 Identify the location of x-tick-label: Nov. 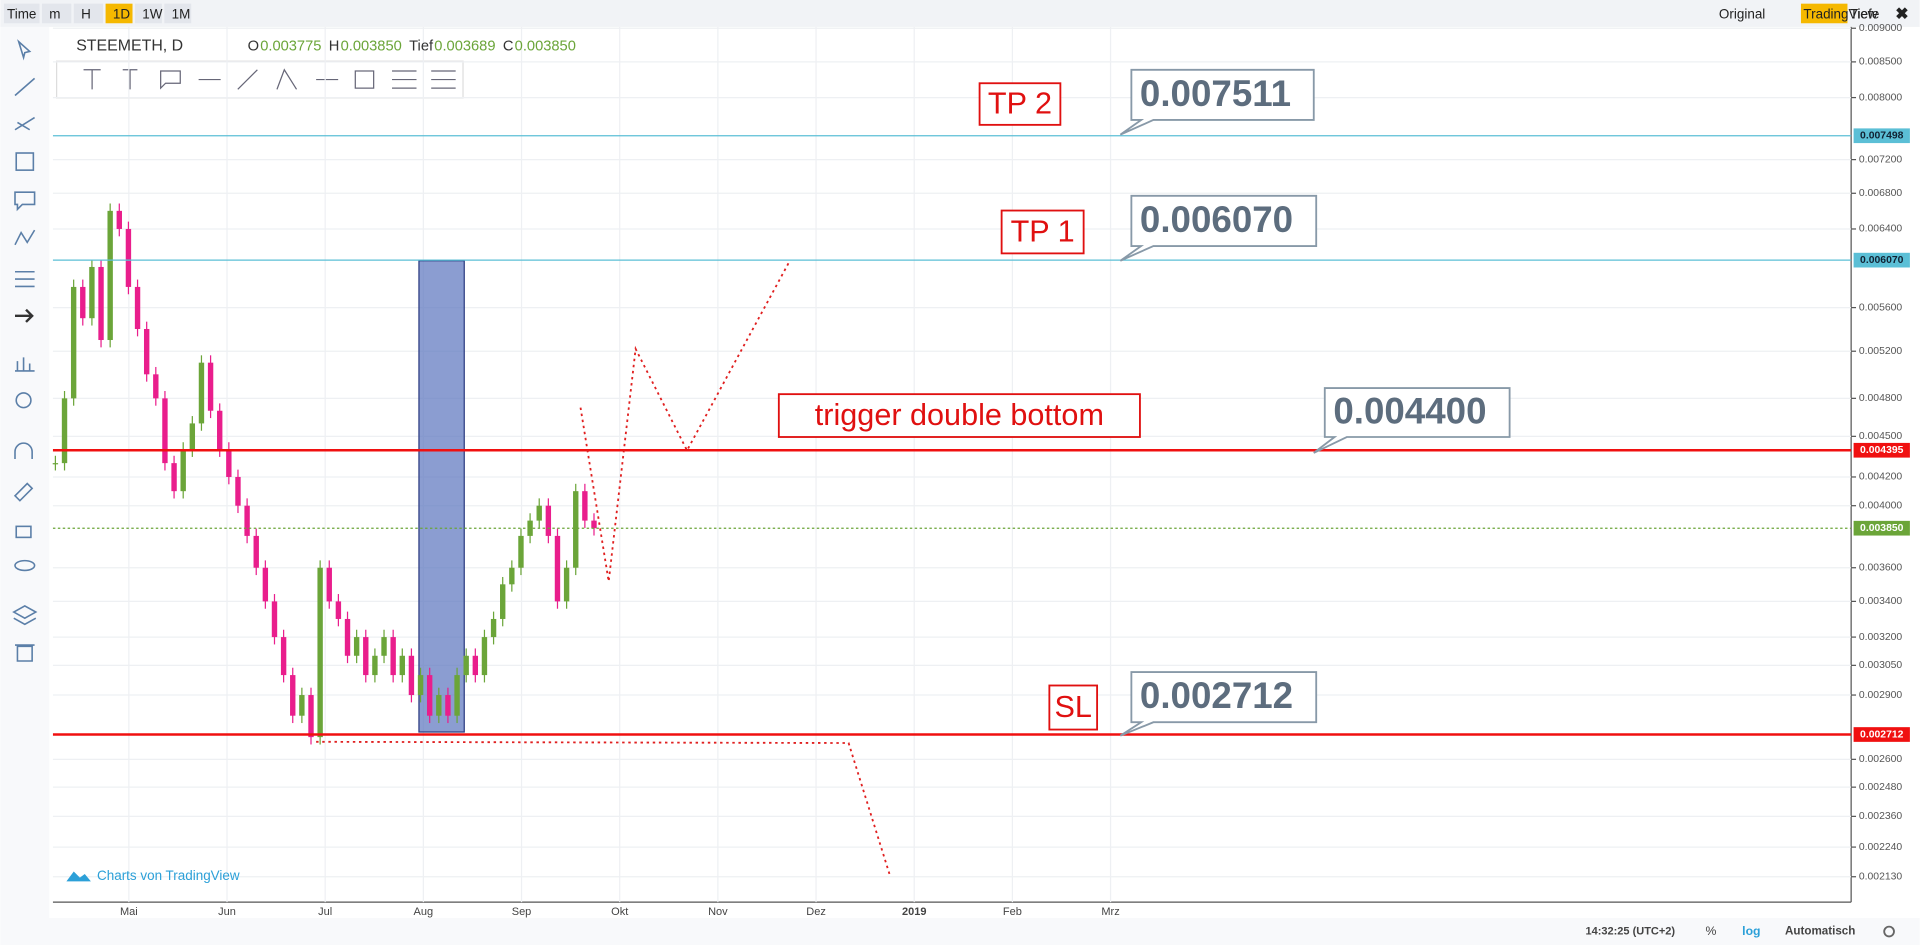
(718, 912).